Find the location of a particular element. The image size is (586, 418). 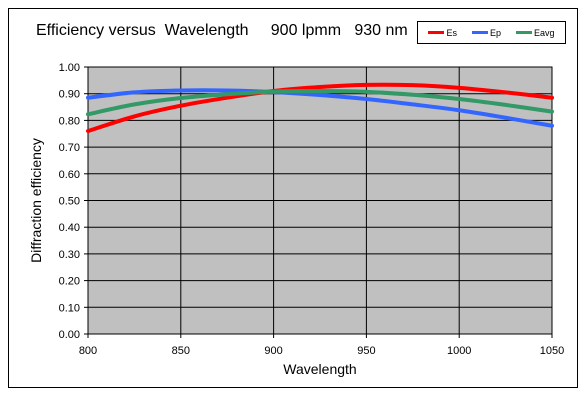

series-line-eavg is located at coordinates (320, 103).